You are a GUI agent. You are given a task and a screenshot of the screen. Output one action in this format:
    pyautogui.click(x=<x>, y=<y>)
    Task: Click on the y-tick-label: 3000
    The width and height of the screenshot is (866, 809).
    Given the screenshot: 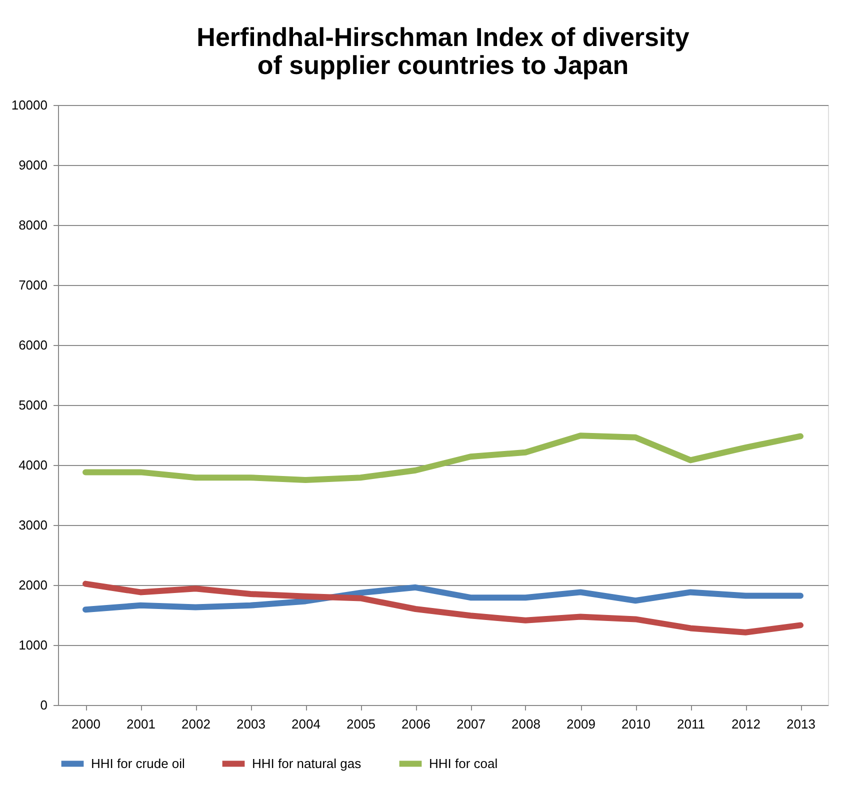 What is the action you would take?
    pyautogui.click(x=33, y=525)
    